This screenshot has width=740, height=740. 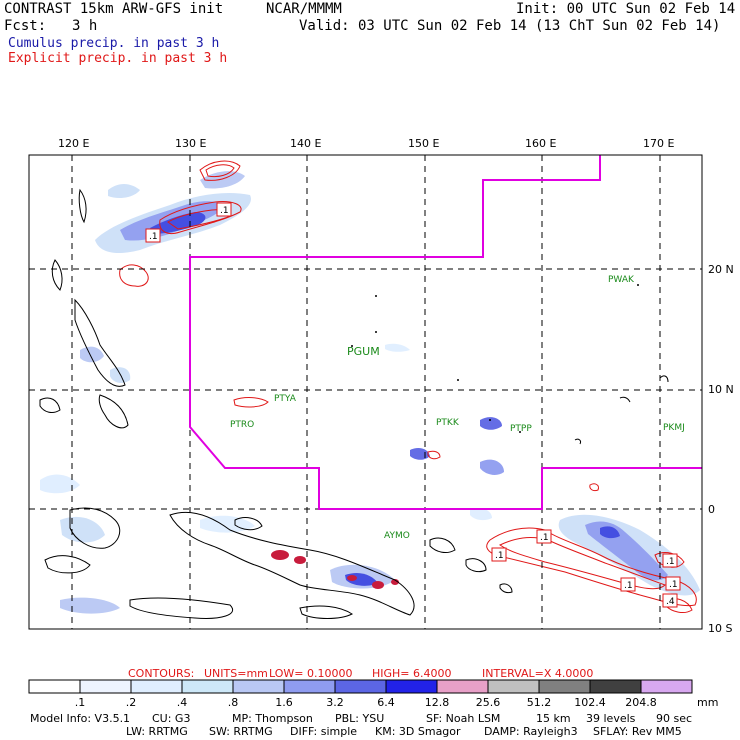 I want to click on contours-interval: INTERVAL=X 4.0000, so click(x=538, y=673).